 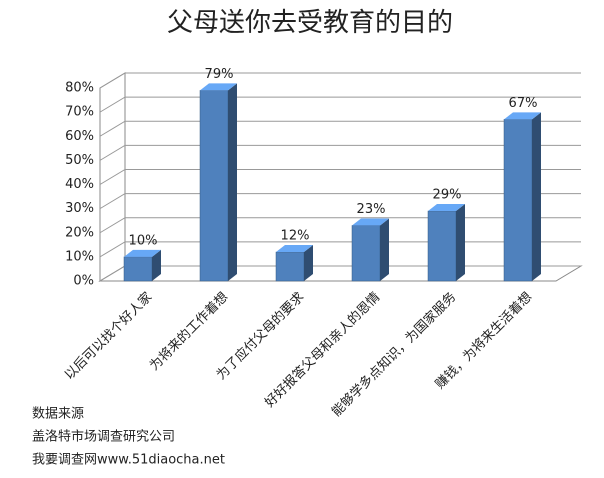 What do you see at coordinates (219, 74) in the screenshot?
I see `value-label: 79%` at bounding box center [219, 74].